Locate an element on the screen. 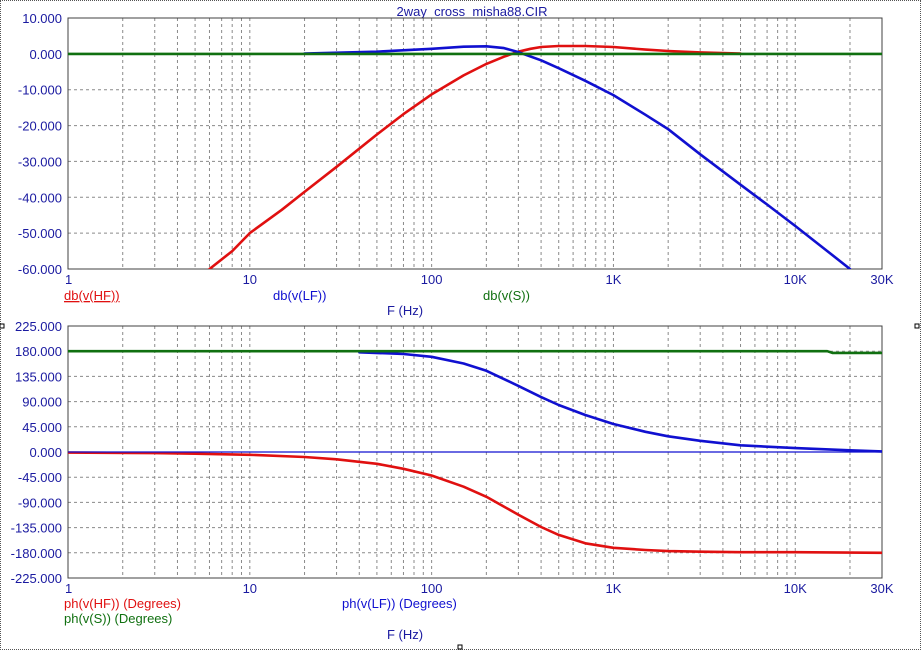 The height and width of the screenshot is (650, 921). legend-ph-hf: ph(v(HF)) (Degrees) is located at coordinates (122, 603).